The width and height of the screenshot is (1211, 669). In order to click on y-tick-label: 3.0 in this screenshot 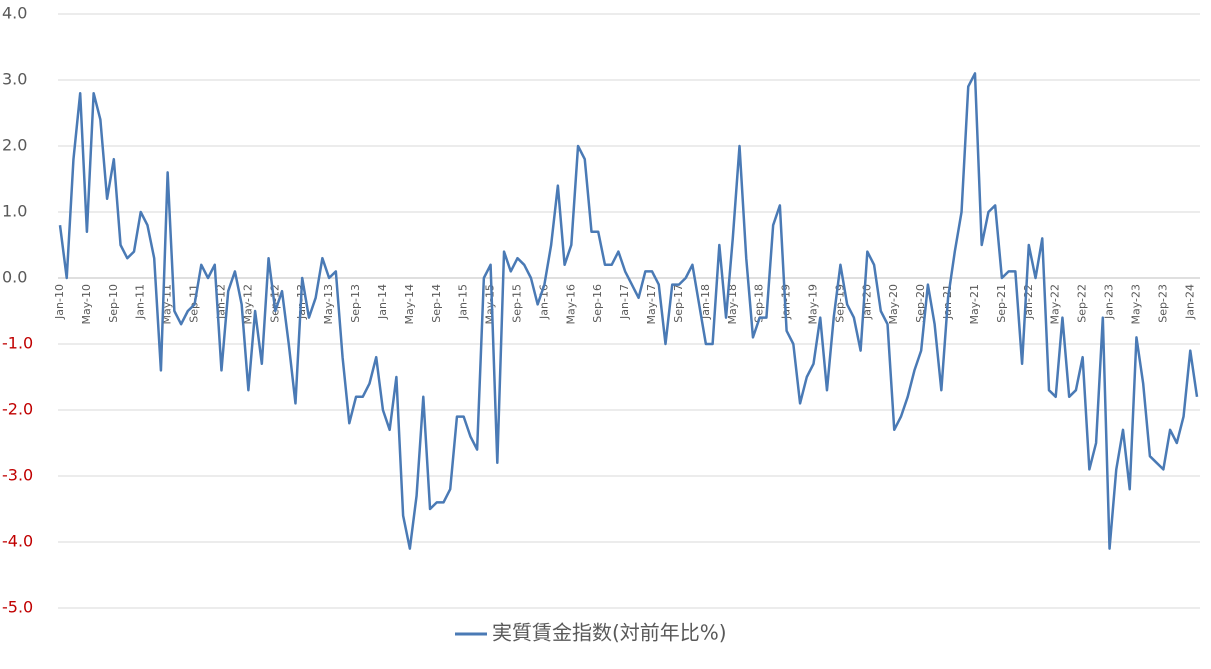, I will do `click(14, 79)`.